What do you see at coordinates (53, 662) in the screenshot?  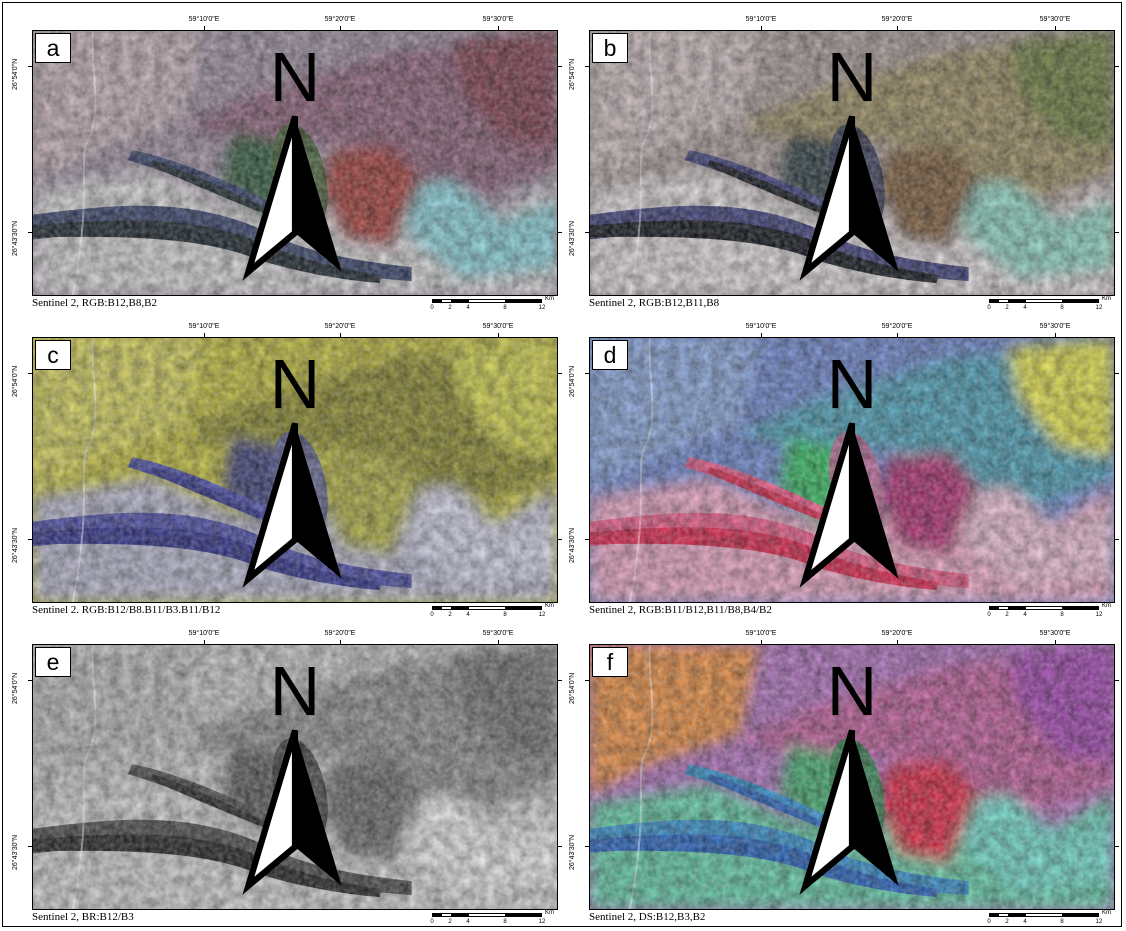 I see `panel-letter: e` at bounding box center [53, 662].